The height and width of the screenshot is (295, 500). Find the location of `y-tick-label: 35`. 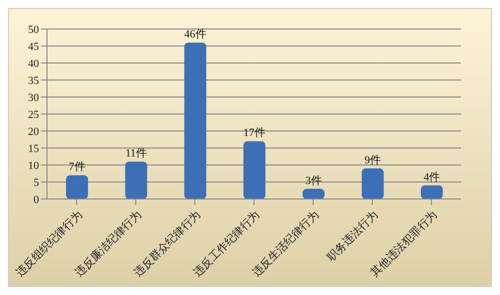

y-tick-label: 35 is located at coordinates (34, 80).